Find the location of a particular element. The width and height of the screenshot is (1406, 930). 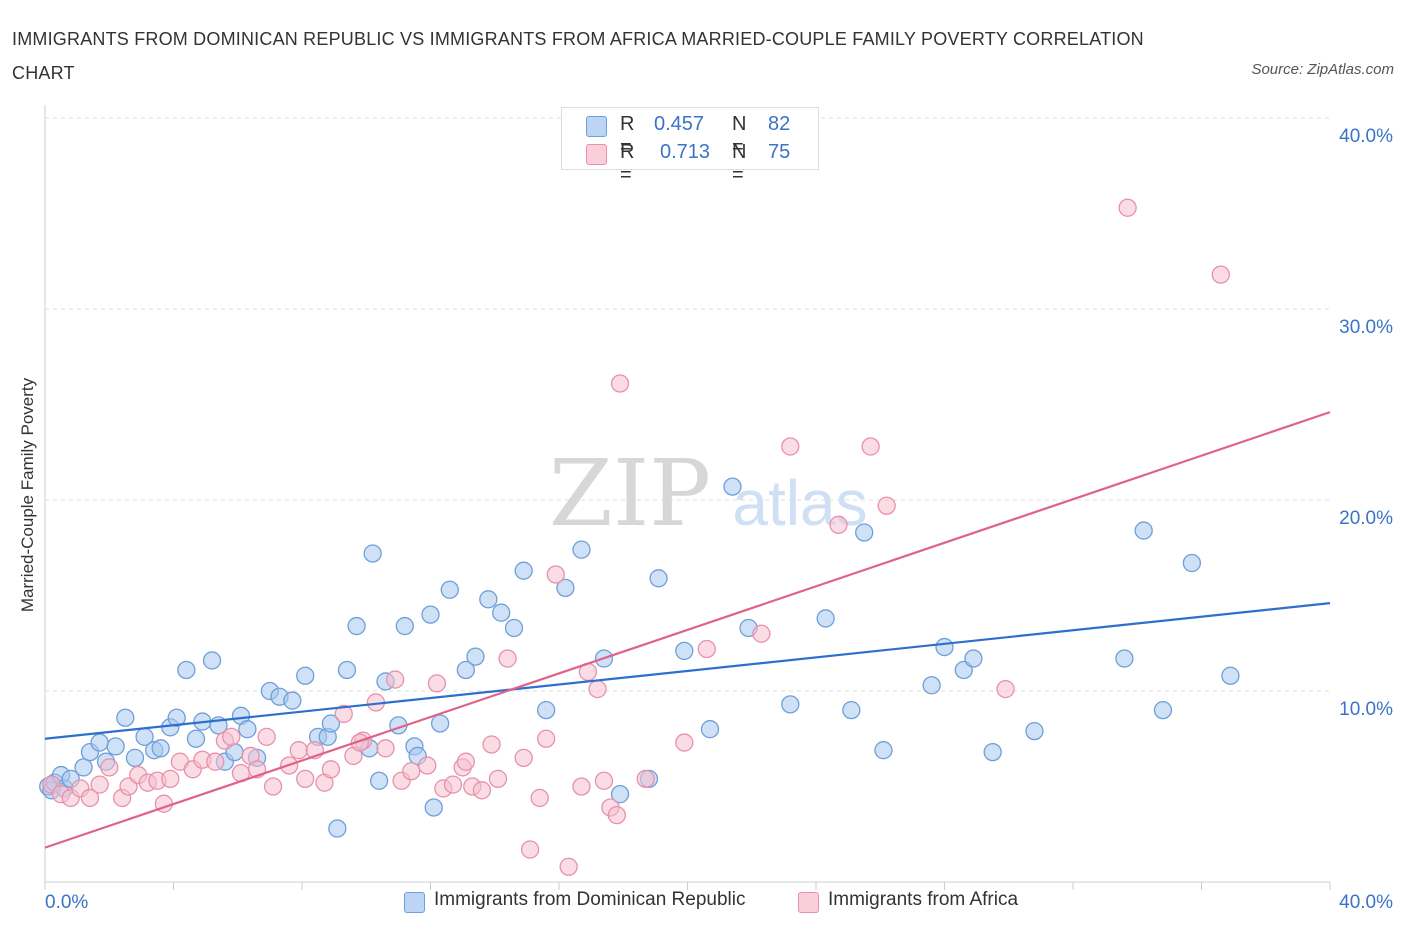

source-note: Source: ZipAtlas.com is located at coordinates (1322, 69).